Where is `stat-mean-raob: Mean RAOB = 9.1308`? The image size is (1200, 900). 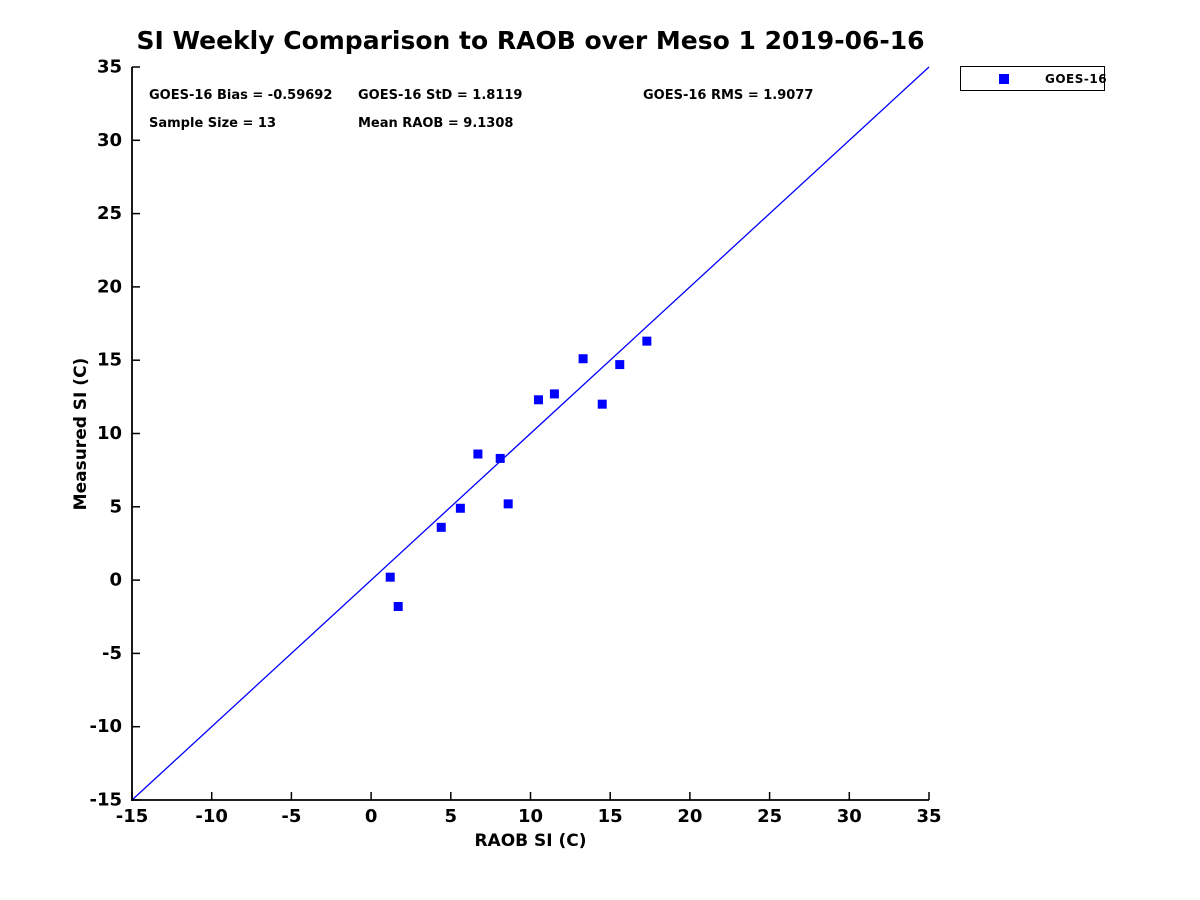 stat-mean-raob: Mean RAOB = 9.1308 is located at coordinates (436, 123).